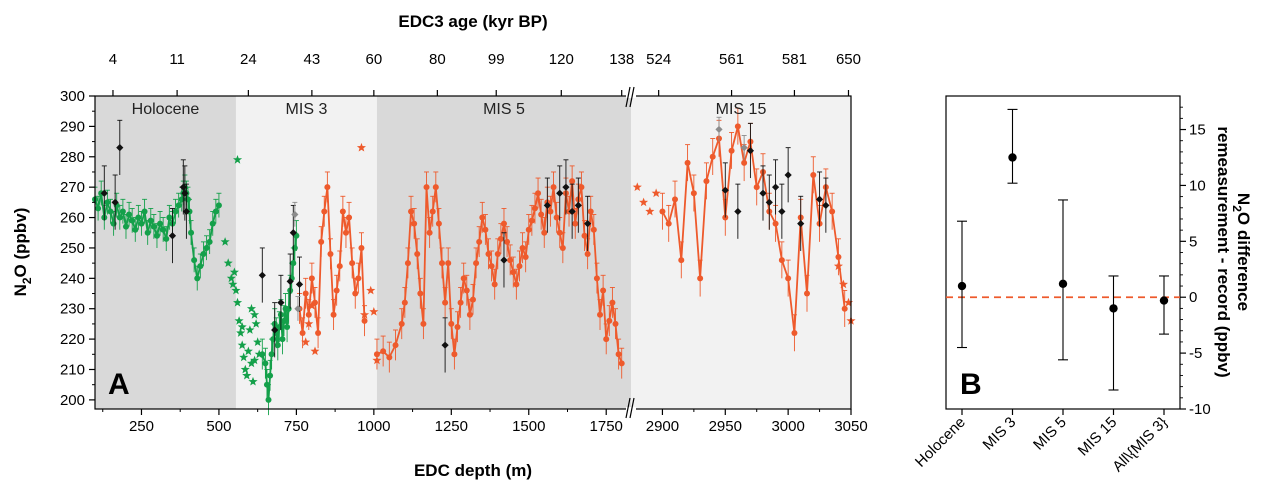  I want to click on period-label-3: MIS 15, so click(741, 109).